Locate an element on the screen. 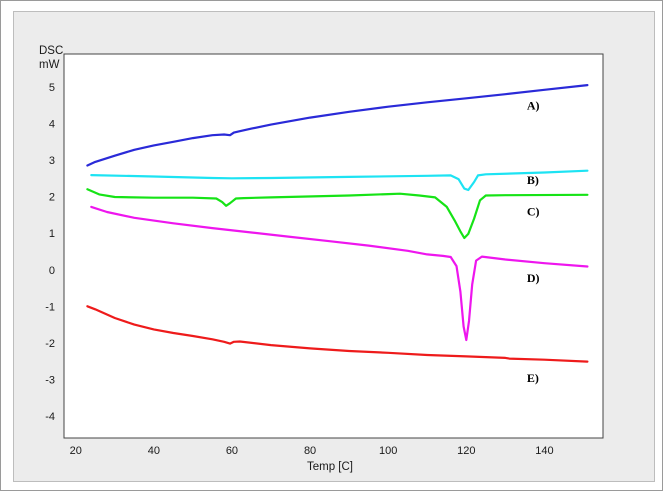 This screenshot has width=663, height=491. curve-label-b: B) is located at coordinates (533, 180).